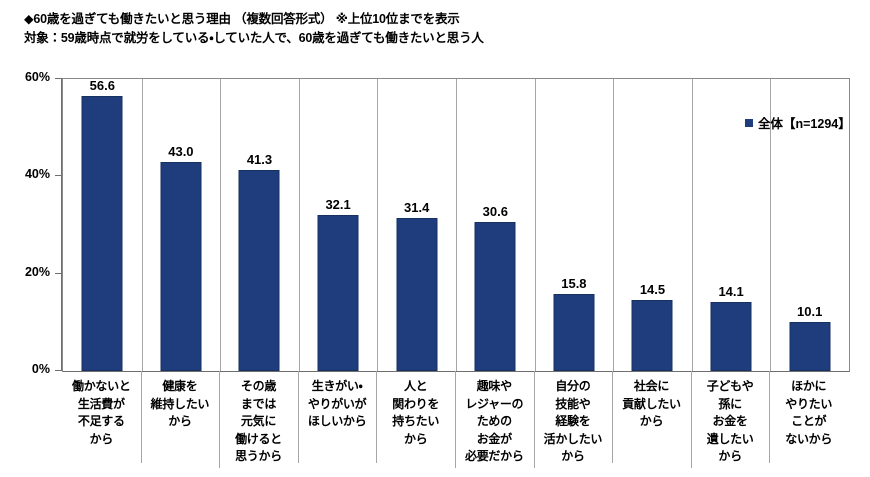  I want to click on y-axis-tick-label: 20%, so click(37, 271).